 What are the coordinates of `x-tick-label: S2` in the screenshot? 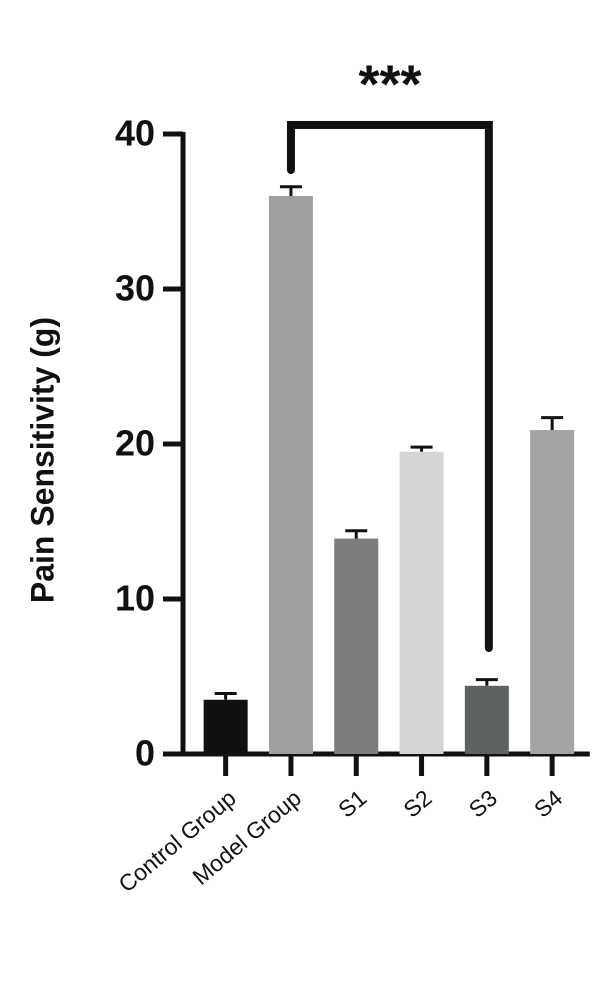 It's located at (417, 804).